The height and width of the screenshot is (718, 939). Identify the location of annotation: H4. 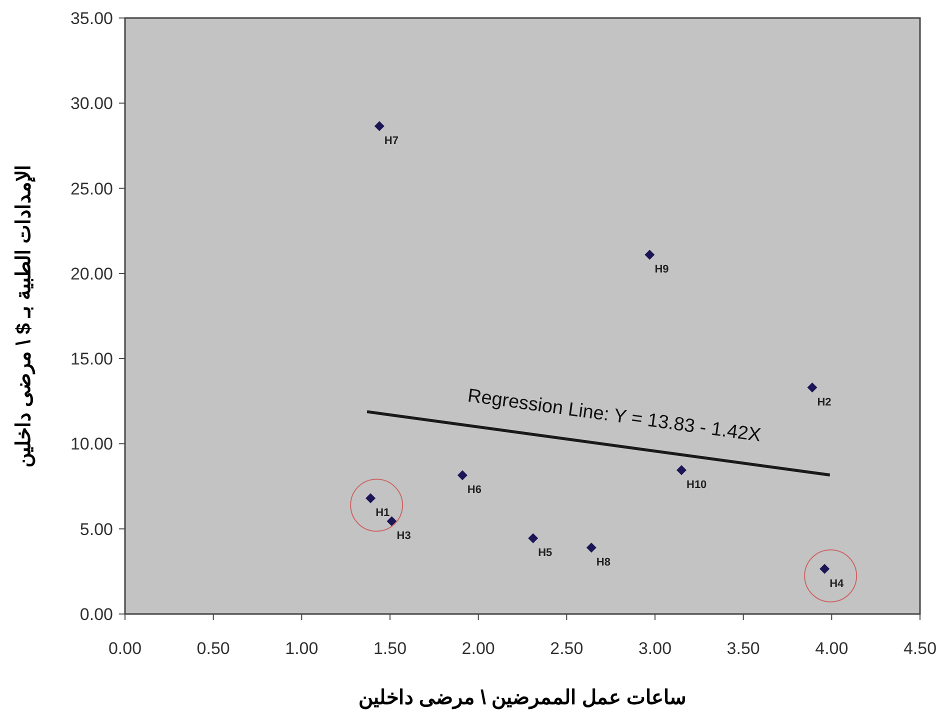
(837, 584).